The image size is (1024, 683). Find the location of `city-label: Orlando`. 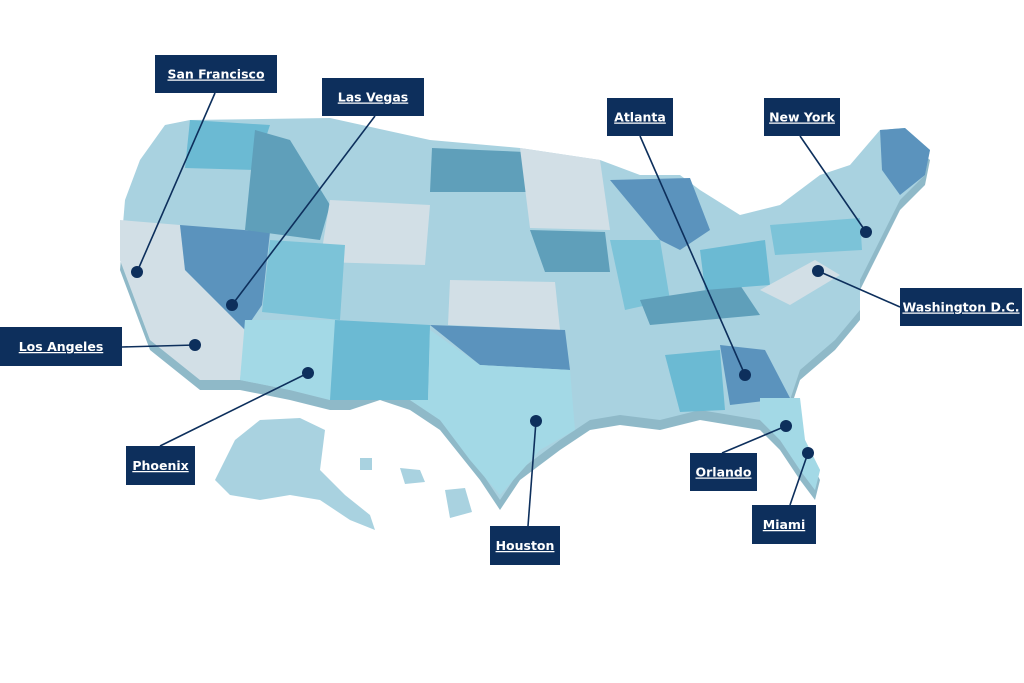

city-label: Orlando is located at coordinates (724, 472).